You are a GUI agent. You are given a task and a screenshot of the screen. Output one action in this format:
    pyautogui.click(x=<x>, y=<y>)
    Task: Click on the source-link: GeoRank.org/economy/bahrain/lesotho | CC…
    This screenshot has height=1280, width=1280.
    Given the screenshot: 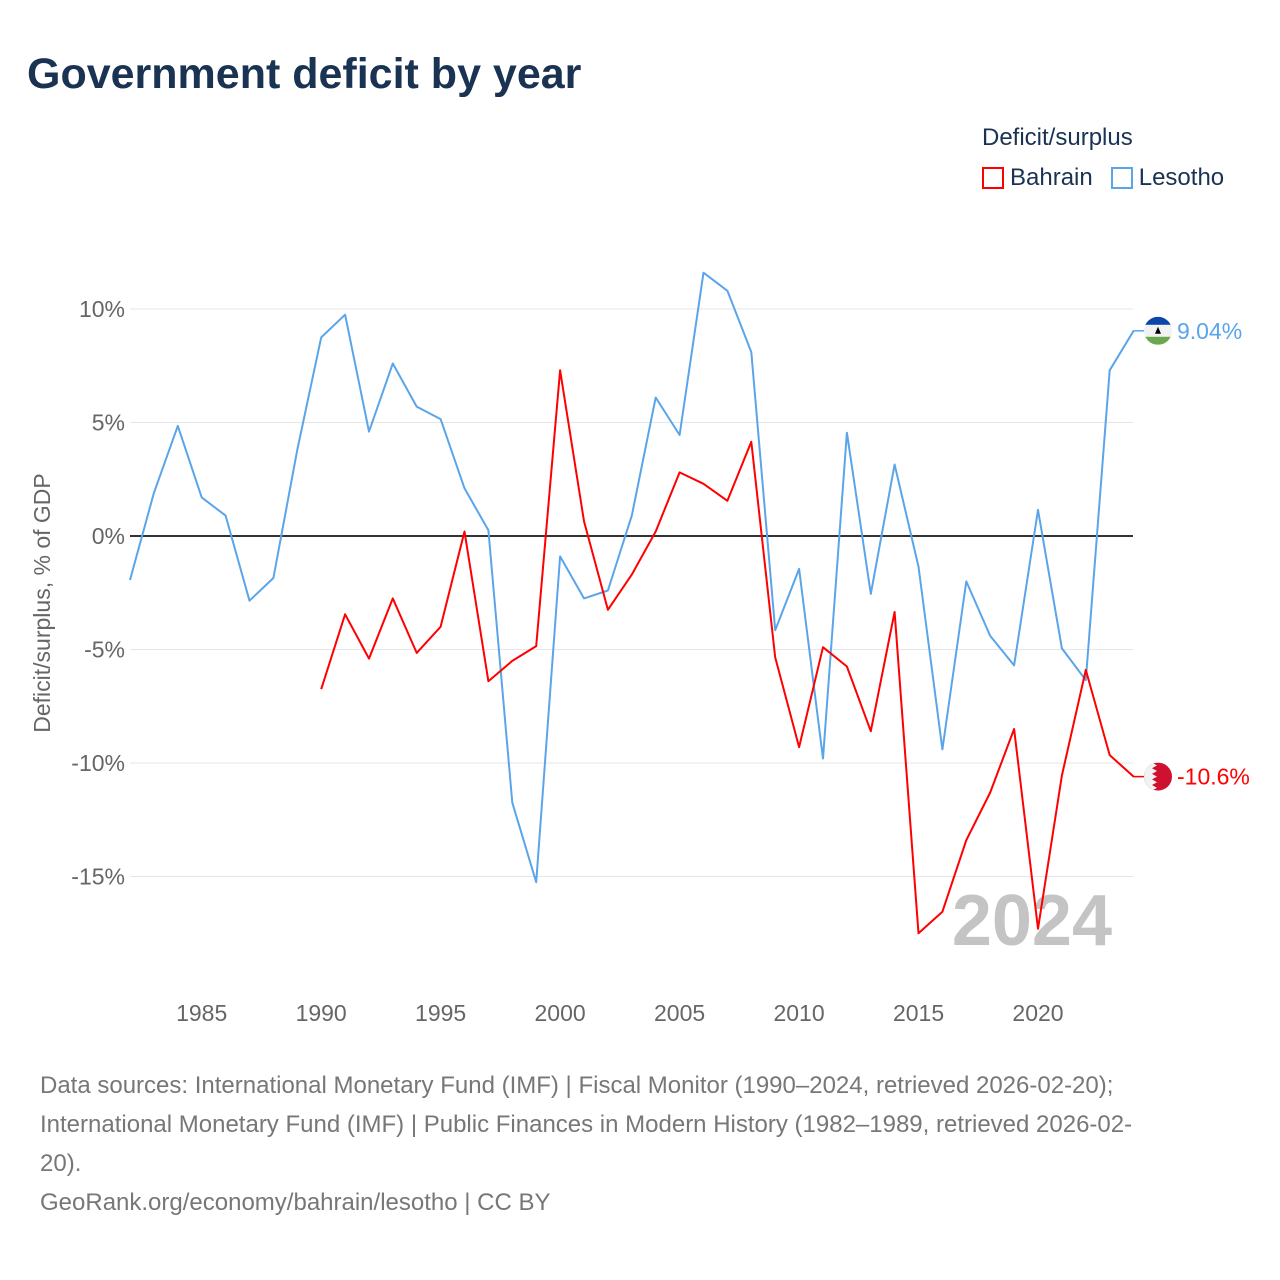 What is the action you would take?
    pyautogui.click(x=295, y=1202)
    